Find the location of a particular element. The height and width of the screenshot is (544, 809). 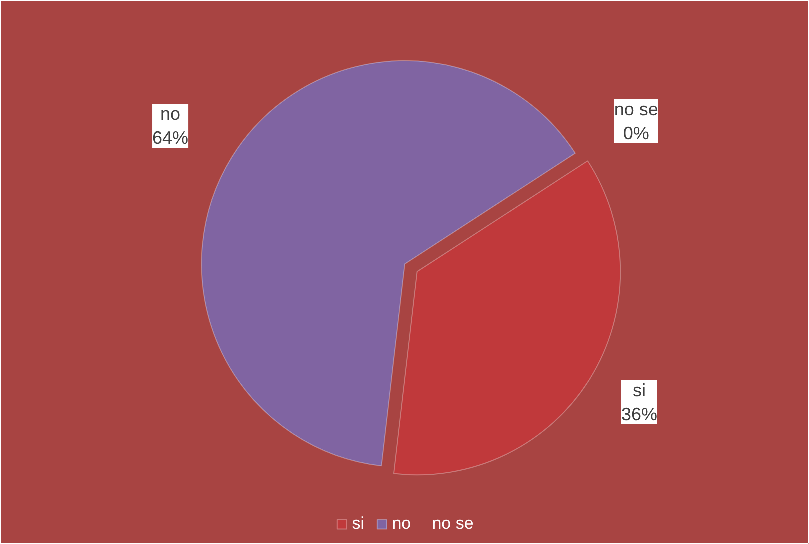

legend-label: no is located at coordinates (402, 524).